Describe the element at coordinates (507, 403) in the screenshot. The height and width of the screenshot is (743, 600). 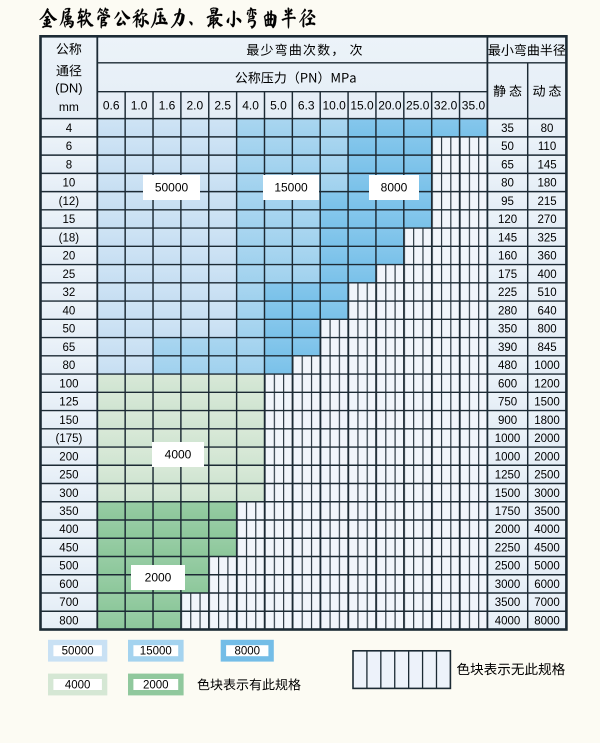
I see `svg-text: 750` at that location.